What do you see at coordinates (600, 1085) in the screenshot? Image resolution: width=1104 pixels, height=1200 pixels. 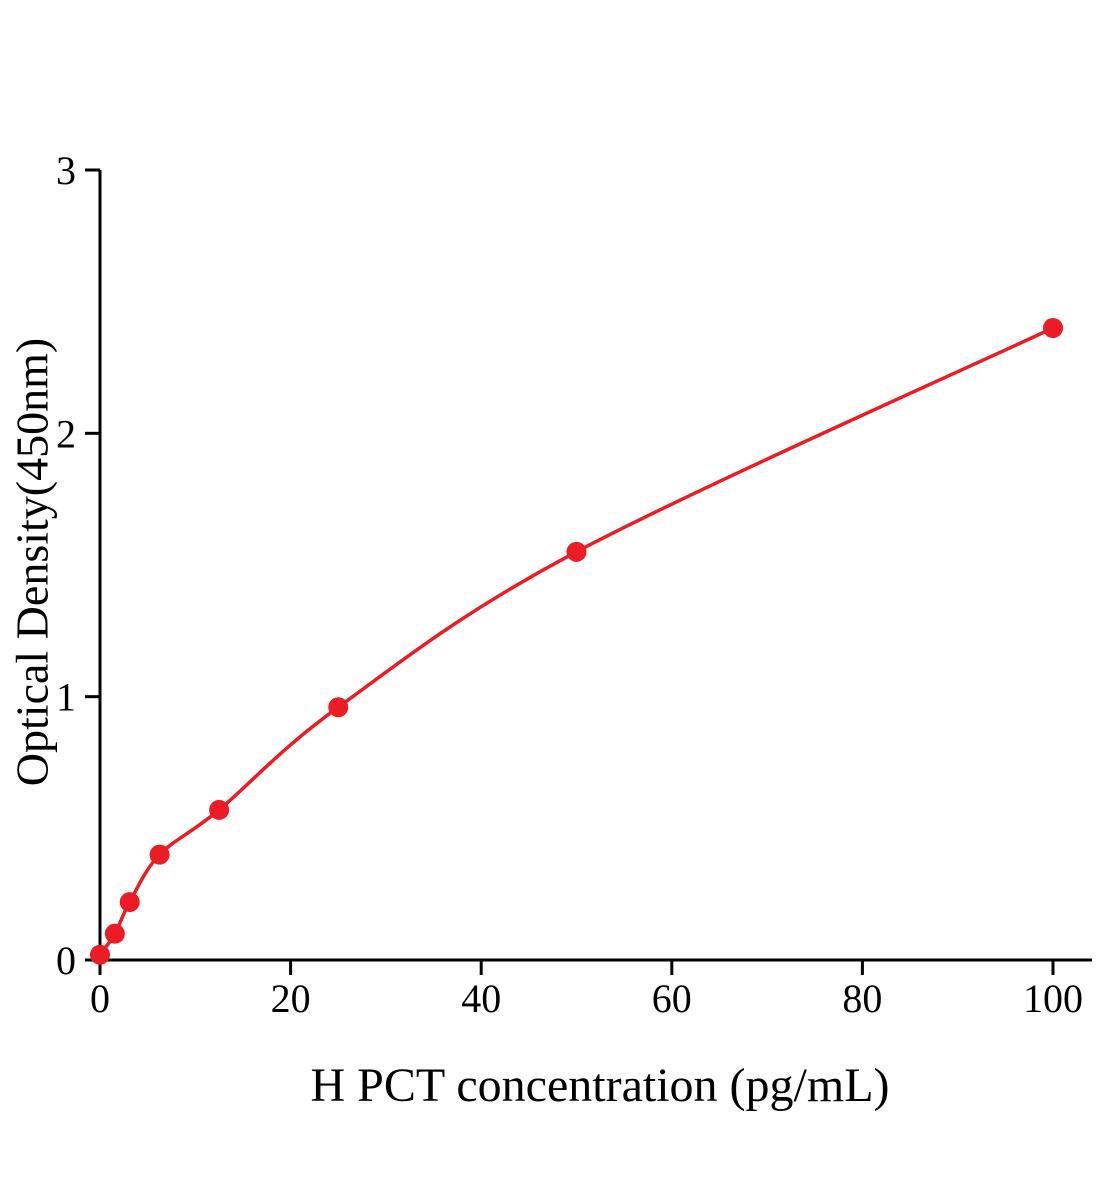 I see `x-axis-title: H PCT concentration (pg/mL)` at bounding box center [600, 1085].